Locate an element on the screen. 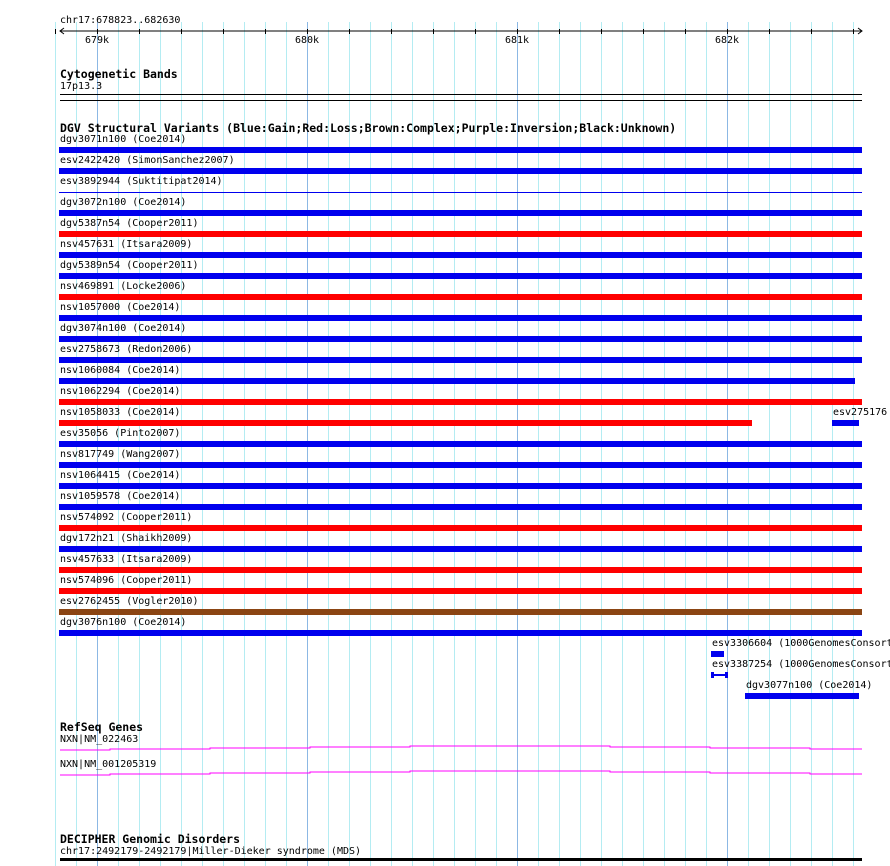  variant-label: nsv469891 (Locke2006) is located at coordinates (123, 286).